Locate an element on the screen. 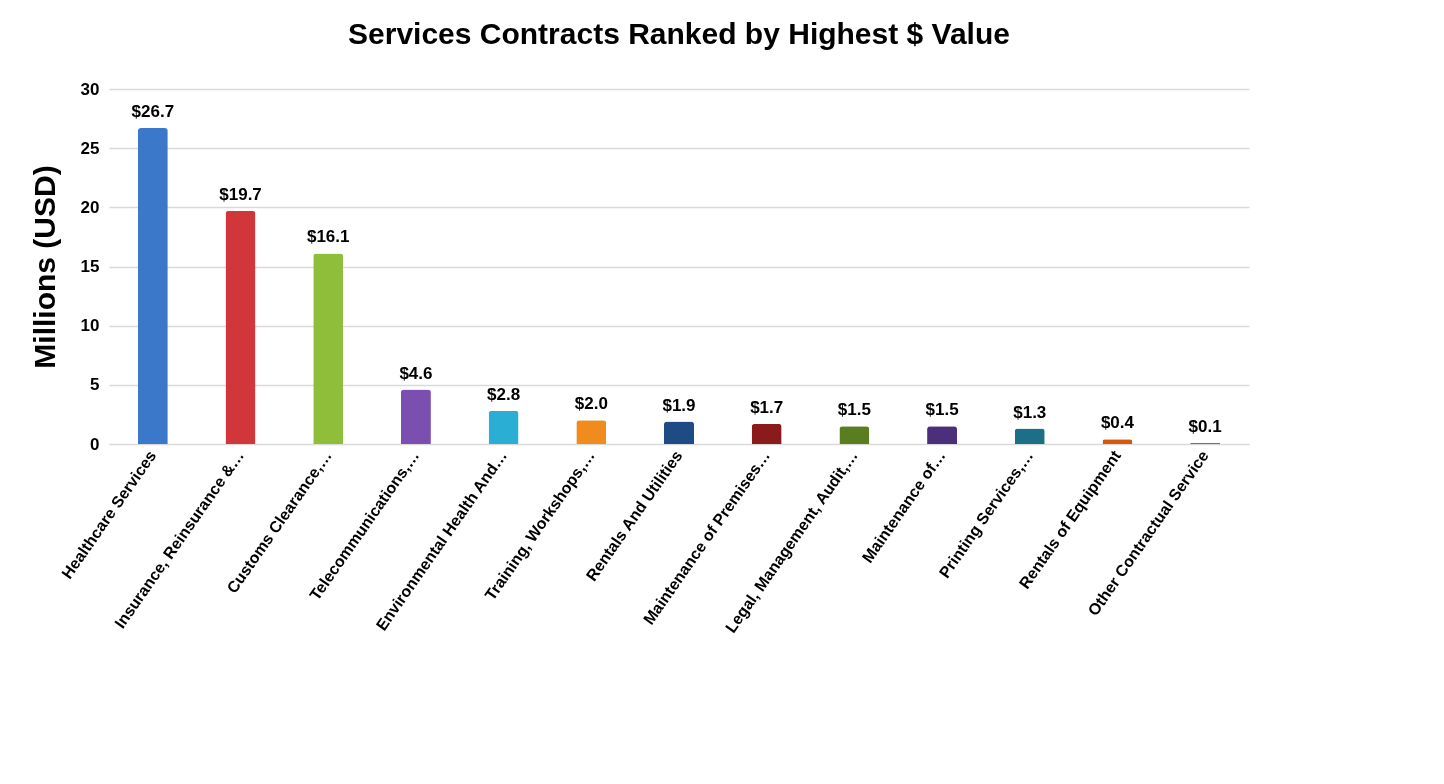 The width and height of the screenshot is (1444, 784). y-tick-label: 30 is located at coordinates (90, 89).